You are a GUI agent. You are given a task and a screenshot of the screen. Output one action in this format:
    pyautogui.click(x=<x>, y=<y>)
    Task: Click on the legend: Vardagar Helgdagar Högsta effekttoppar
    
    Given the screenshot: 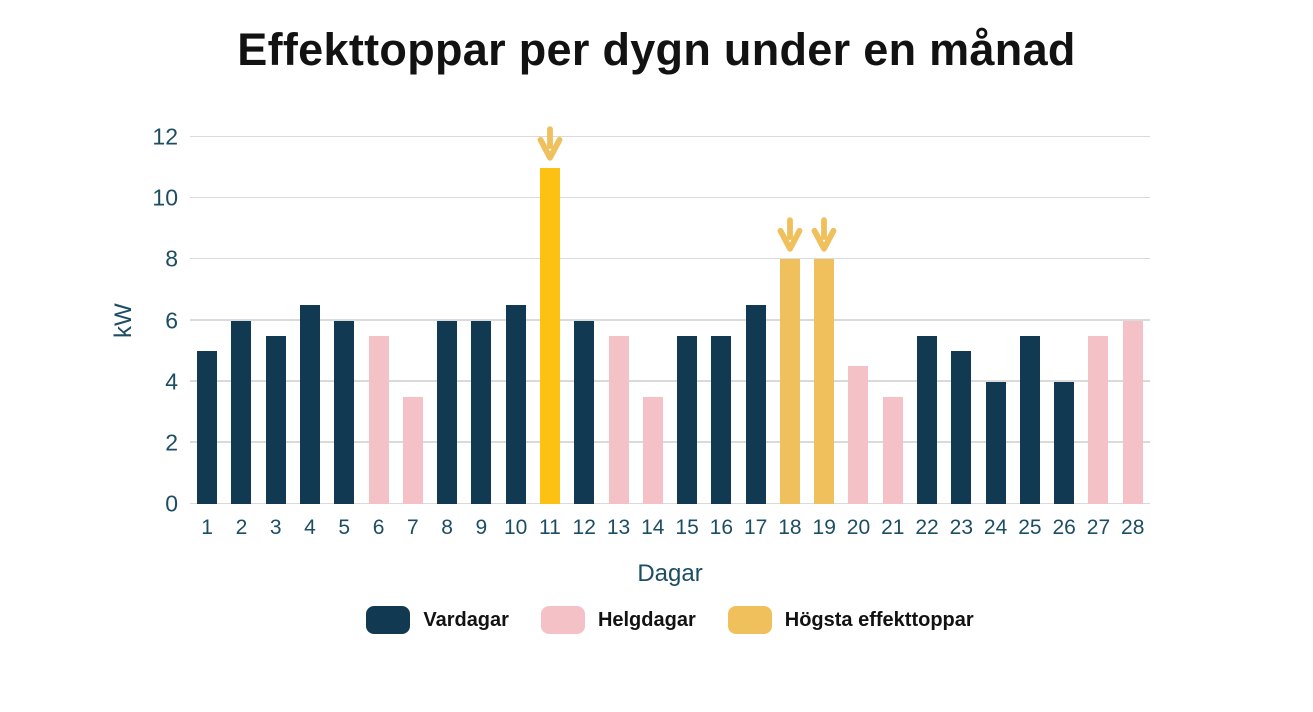 What is the action you would take?
    pyautogui.click(x=670, y=620)
    